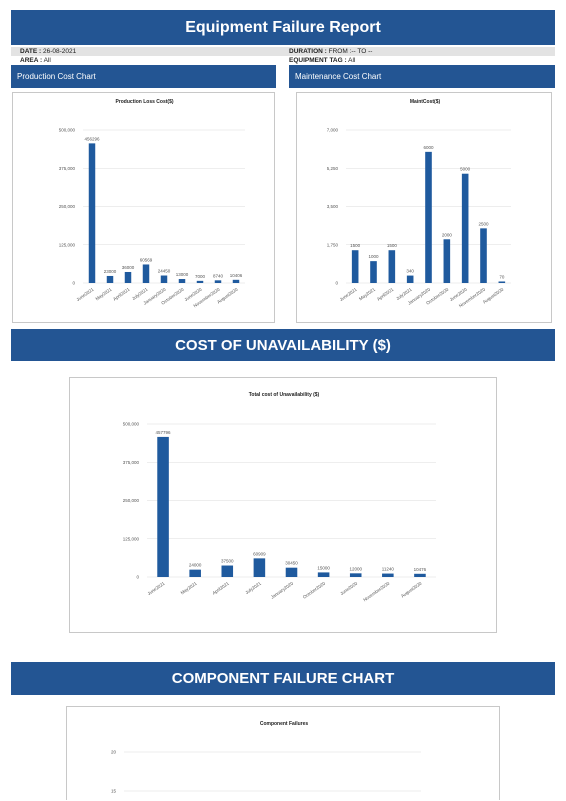 The image size is (566, 801). What do you see at coordinates (218, 275) in the screenshot?
I see `data-label: 8740` at bounding box center [218, 275].